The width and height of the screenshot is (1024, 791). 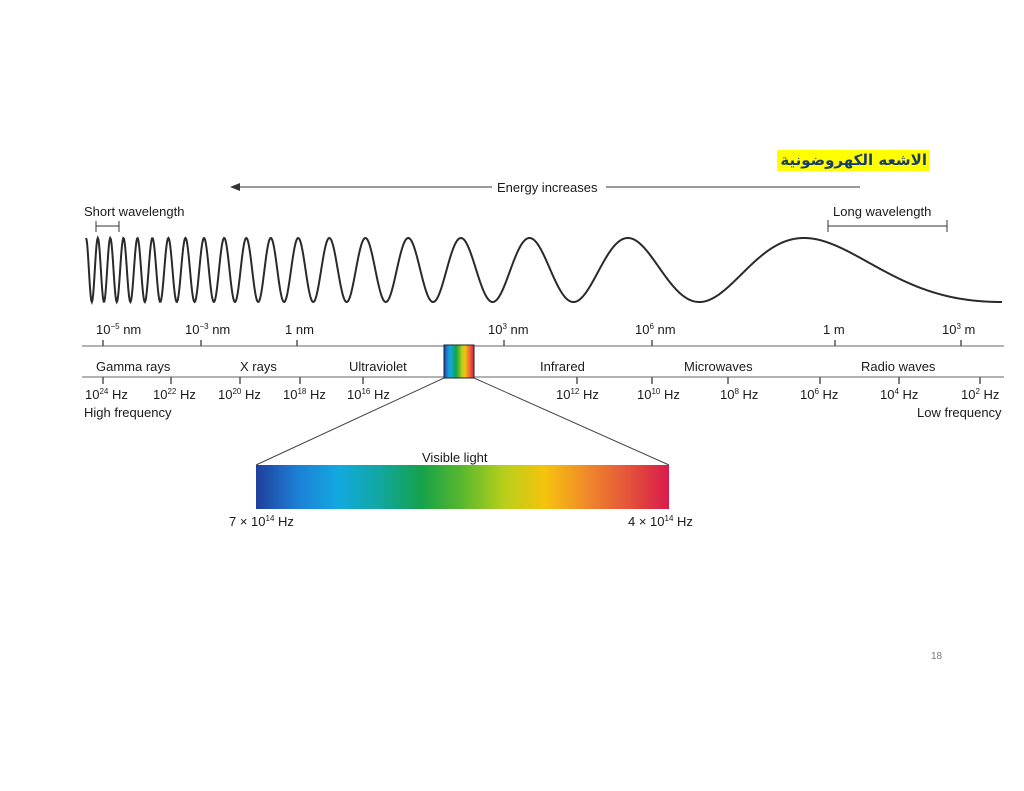 What do you see at coordinates (174, 394) in the screenshot?
I see `frequency-label: 1022 Hz` at bounding box center [174, 394].